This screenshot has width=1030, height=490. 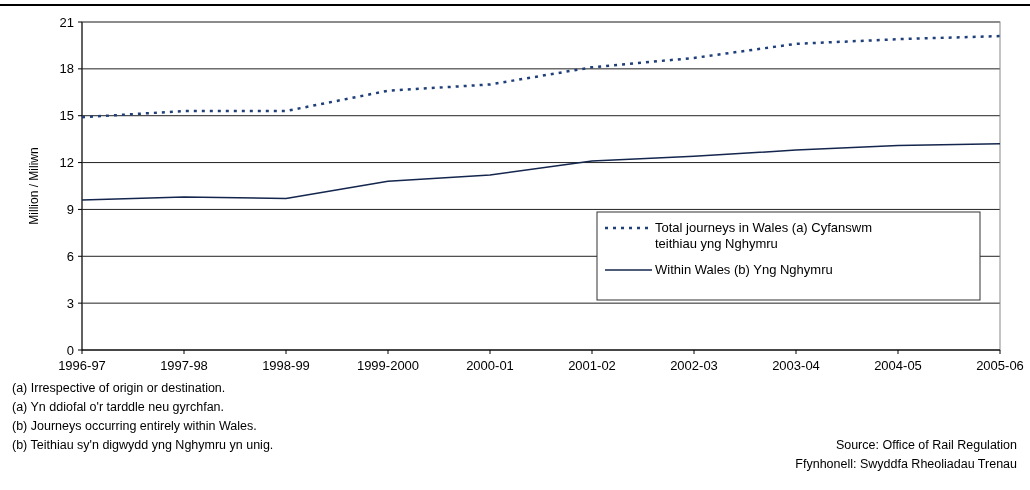 What do you see at coordinates (286, 365) in the screenshot?
I see `x-tick-label: 1998-99` at bounding box center [286, 365].